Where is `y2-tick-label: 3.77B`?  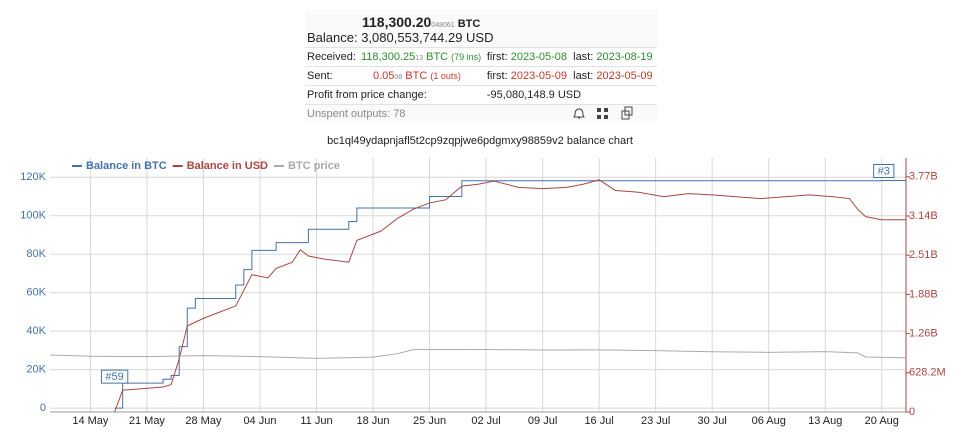
y2-tick-label: 3.77B is located at coordinates (923, 177).